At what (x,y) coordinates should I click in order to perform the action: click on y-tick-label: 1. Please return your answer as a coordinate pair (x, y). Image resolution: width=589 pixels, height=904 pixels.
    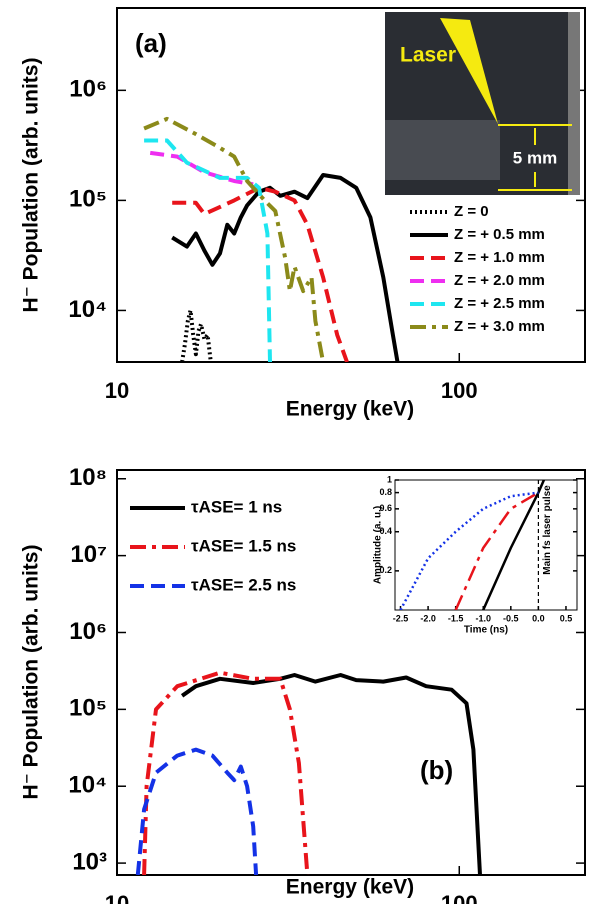
    Looking at the image, I should click on (389, 479).